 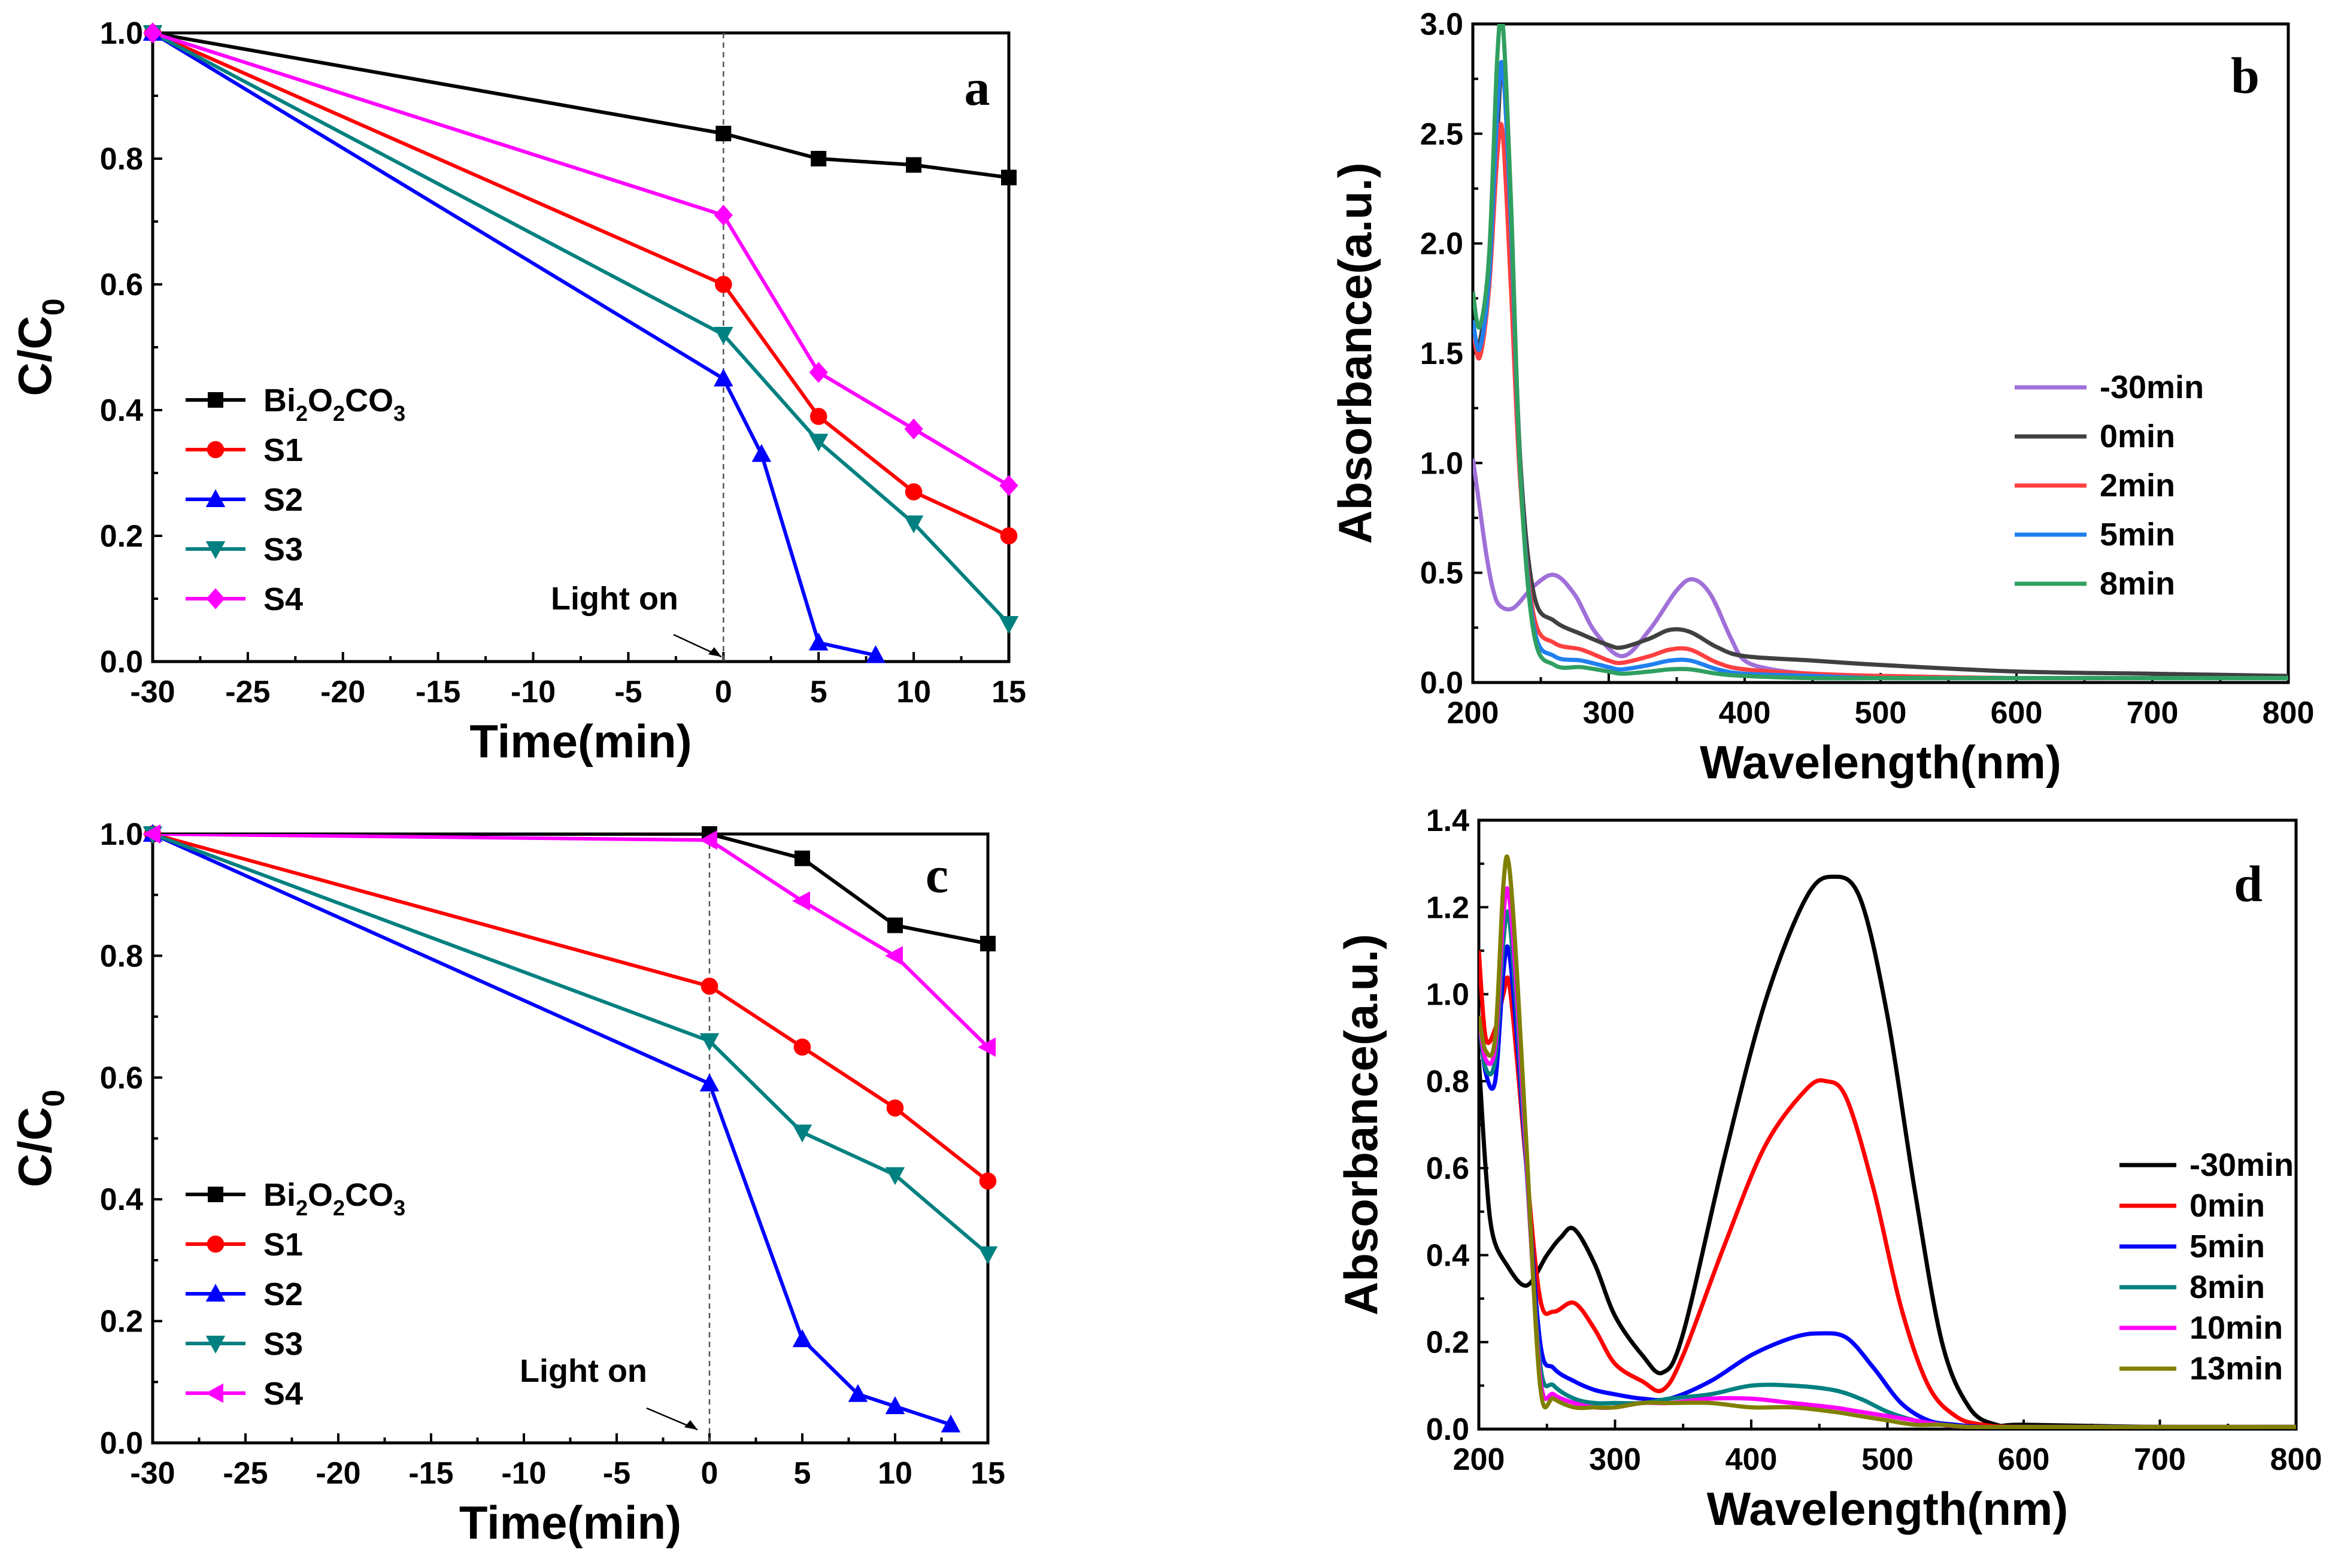 What do you see at coordinates (614, 599) in the screenshot?
I see `light-on-label: Light on` at bounding box center [614, 599].